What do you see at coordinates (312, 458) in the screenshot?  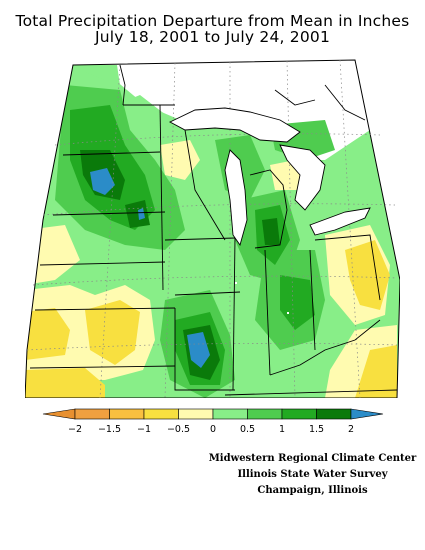 I see `credit-text-1: Midwestern Regional Climate Center` at bounding box center [312, 458].